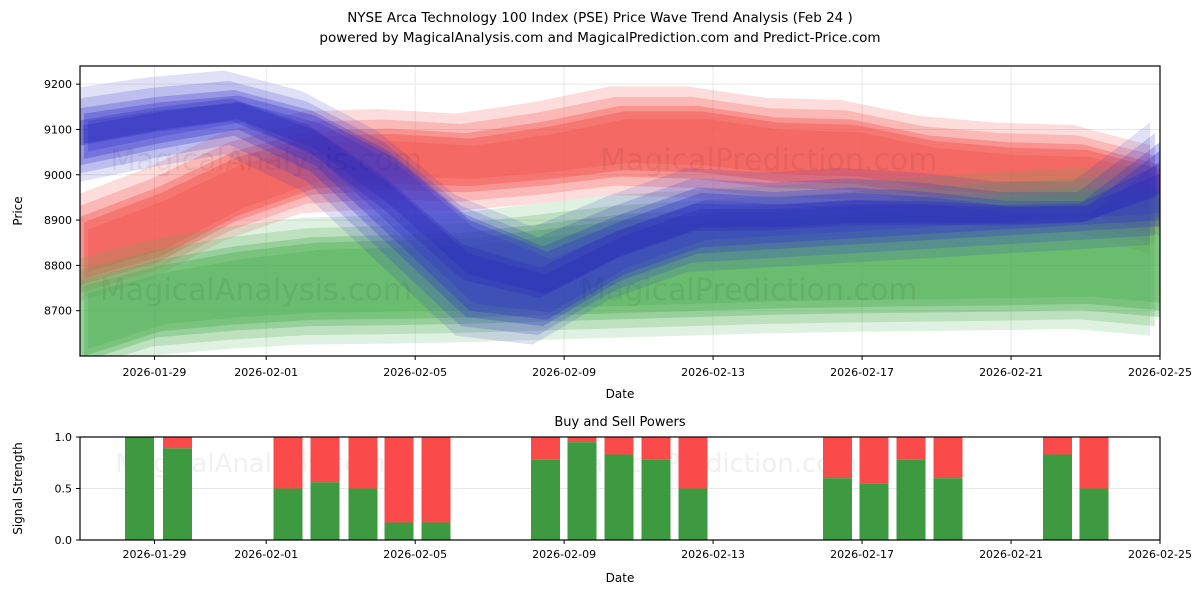 The height and width of the screenshot is (600, 1200). What do you see at coordinates (415, 554) in the screenshot?
I see `bar-x-tick-label: 2026-02-05` at bounding box center [415, 554].